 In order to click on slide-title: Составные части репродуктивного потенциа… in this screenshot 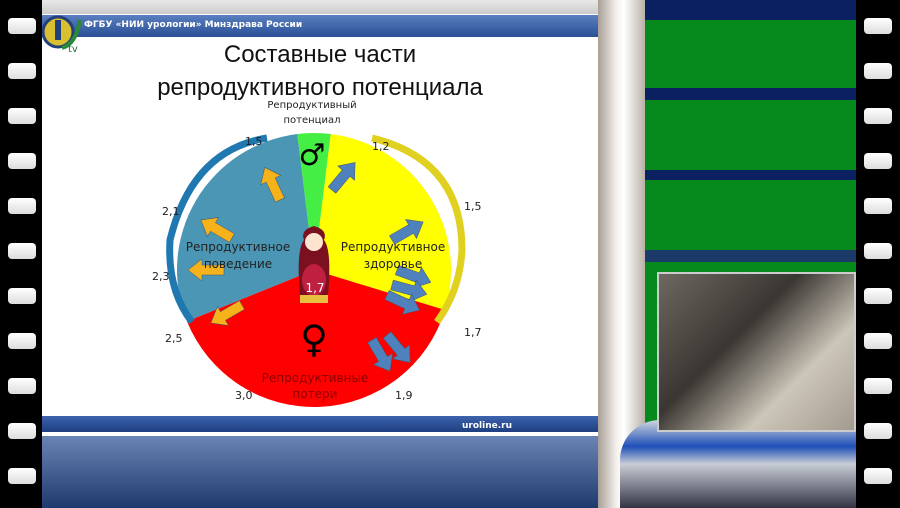, I will do `click(320, 71)`.